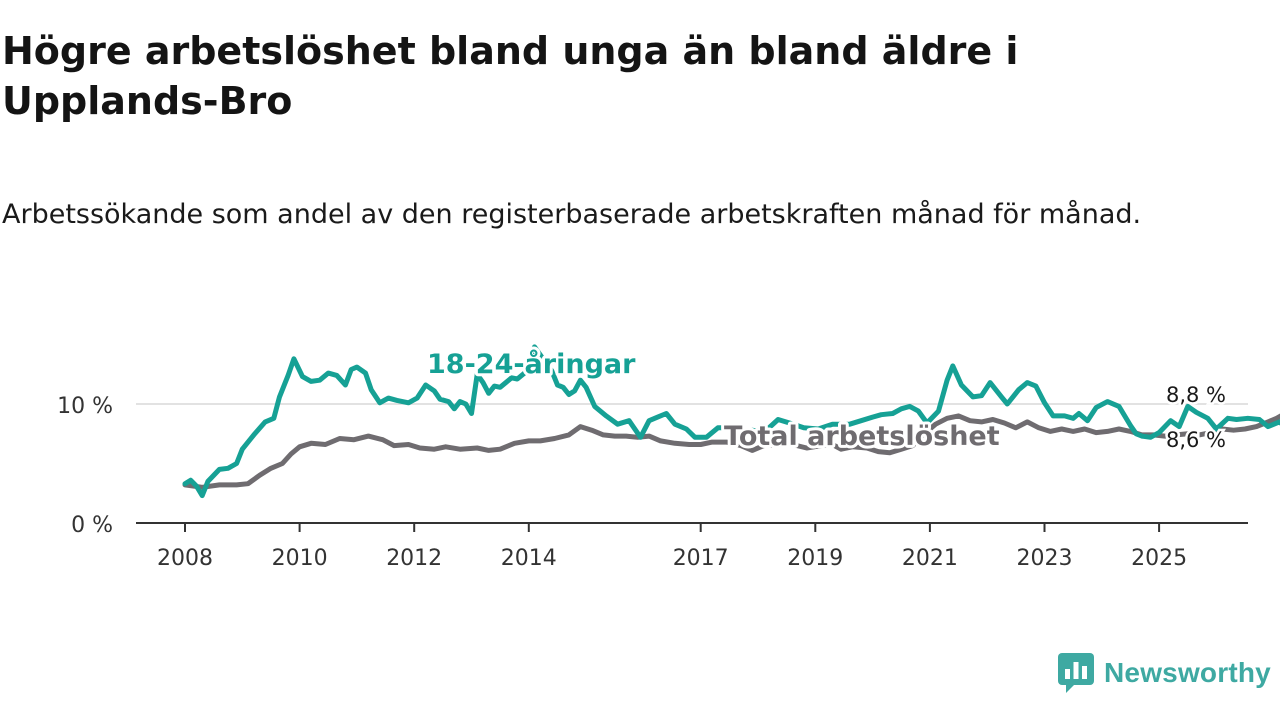 This screenshot has width=1280, height=720. What do you see at coordinates (185, 558) in the screenshot?
I see `x-tick-label: 2008` at bounding box center [185, 558].